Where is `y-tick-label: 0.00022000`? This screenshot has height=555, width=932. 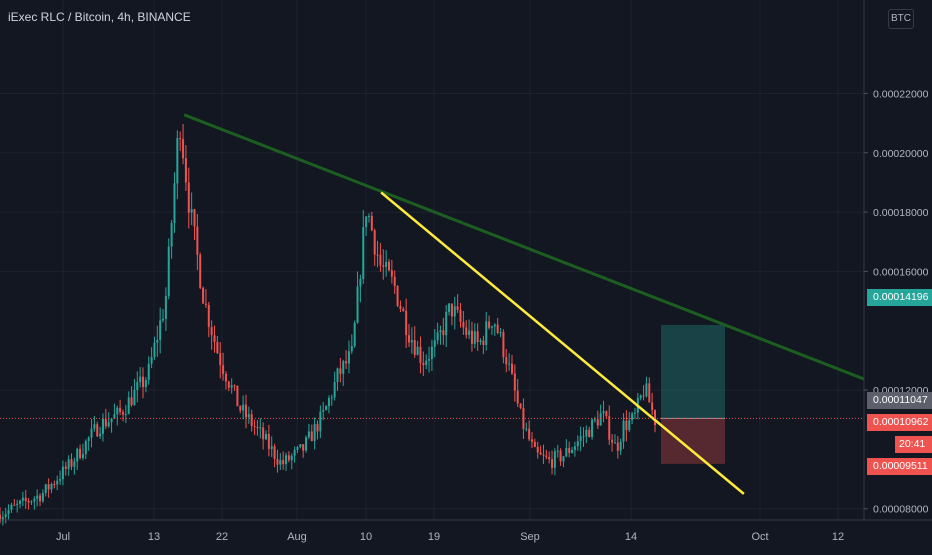 y-tick-label: 0.00022000 is located at coordinates (901, 94).